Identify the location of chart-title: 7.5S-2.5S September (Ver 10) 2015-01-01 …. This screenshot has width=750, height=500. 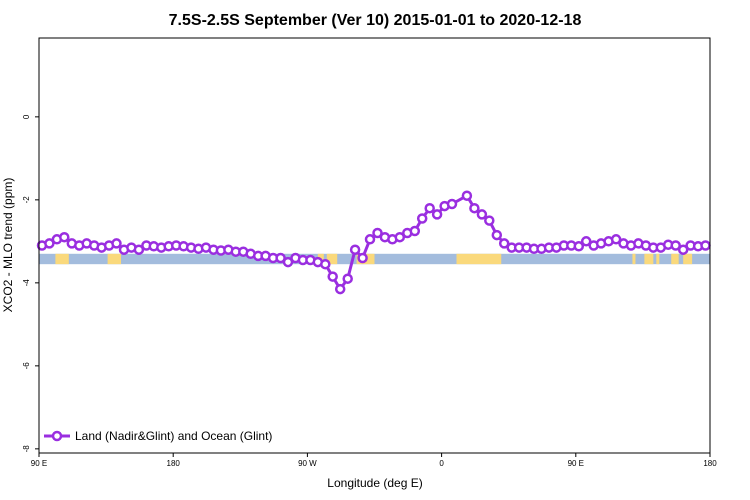
(375, 20).